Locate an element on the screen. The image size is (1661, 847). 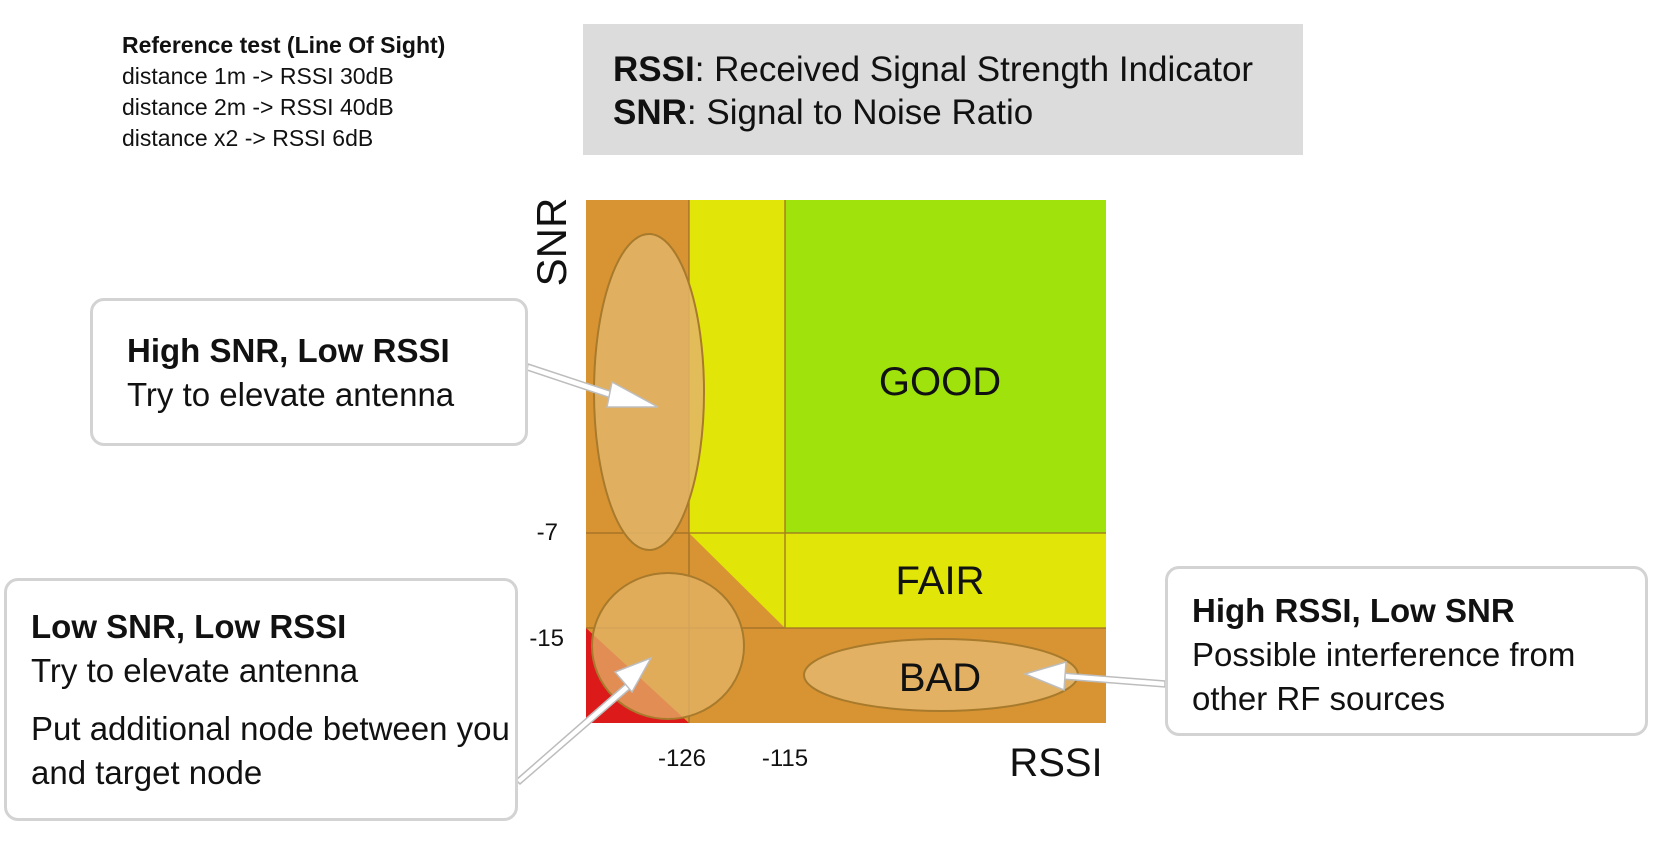
y-axis-label: SNR is located at coordinates (551, 242).